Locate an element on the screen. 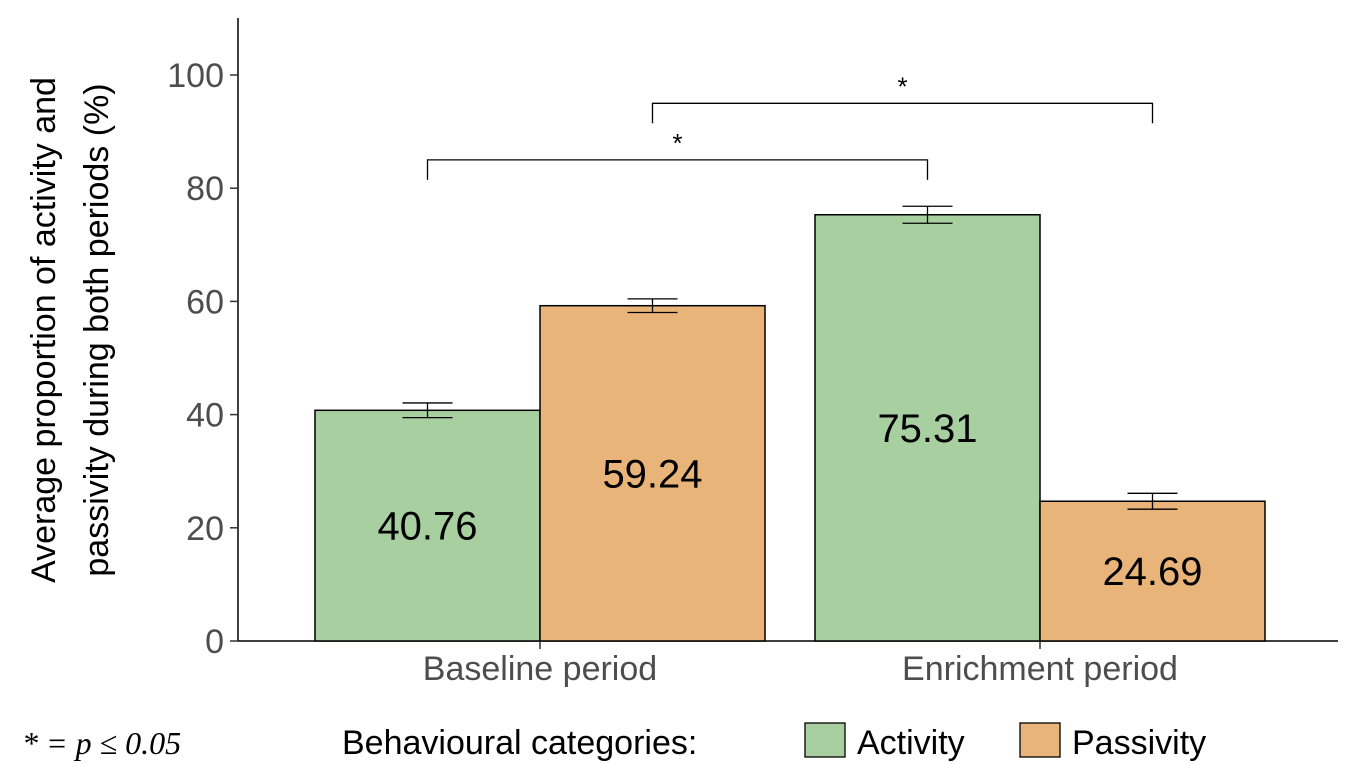 Image resolution: width=1356 pixels, height=764 pixels. x-tick-label: Baseline period is located at coordinates (540, 669).